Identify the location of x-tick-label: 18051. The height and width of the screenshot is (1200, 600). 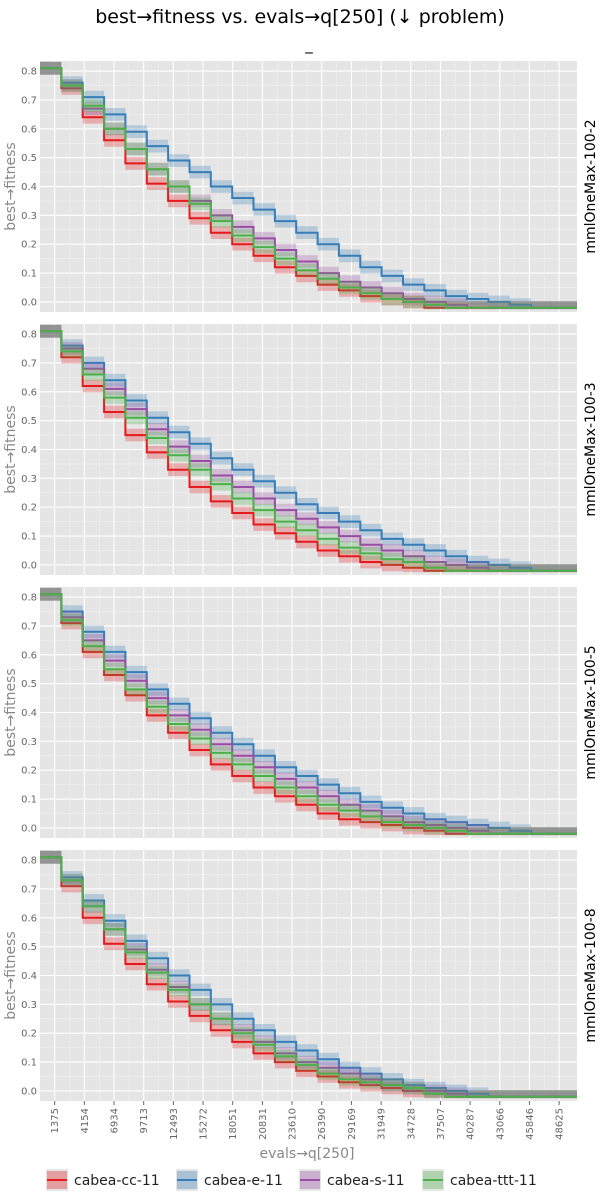
(233, 1124).